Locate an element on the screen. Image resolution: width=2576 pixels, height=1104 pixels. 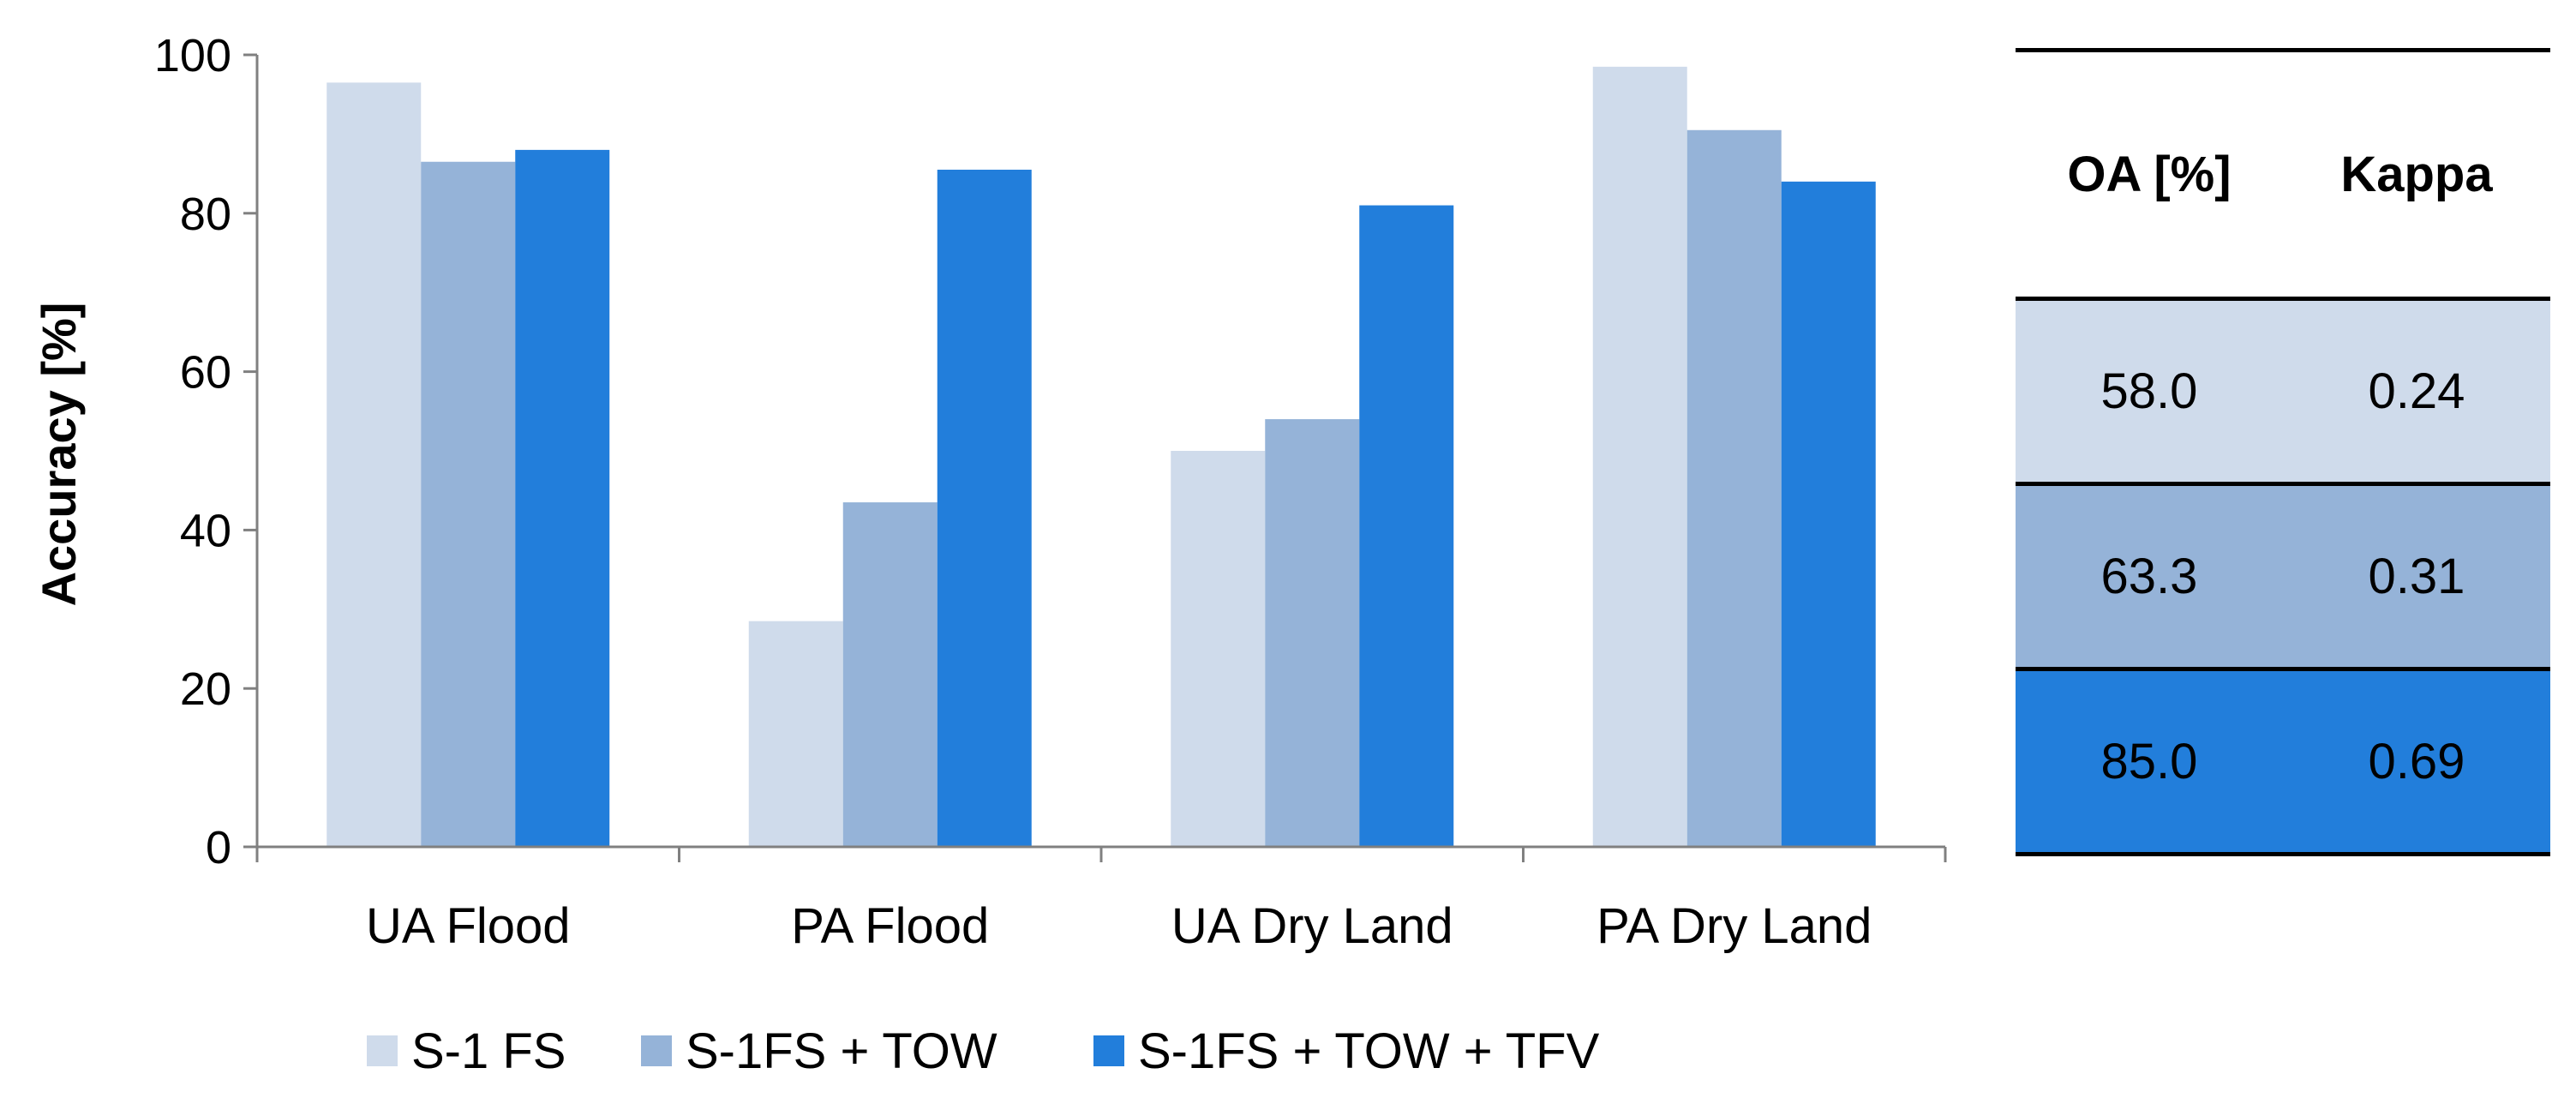
legend: S-1 FS S-1FS + TOW S-1FS + TOW + TFV is located at coordinates (984, 1051).